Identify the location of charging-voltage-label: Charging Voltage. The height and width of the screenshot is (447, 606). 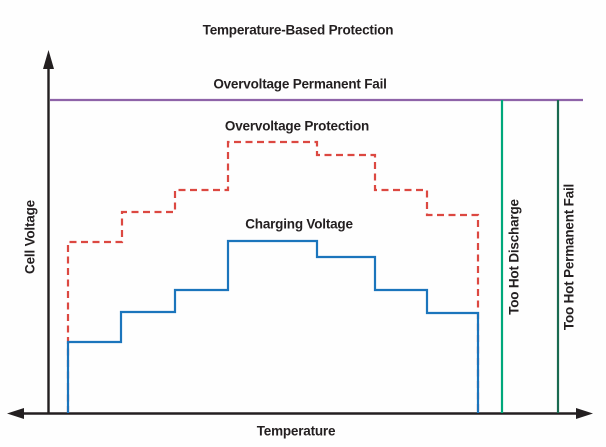
(299, 224).